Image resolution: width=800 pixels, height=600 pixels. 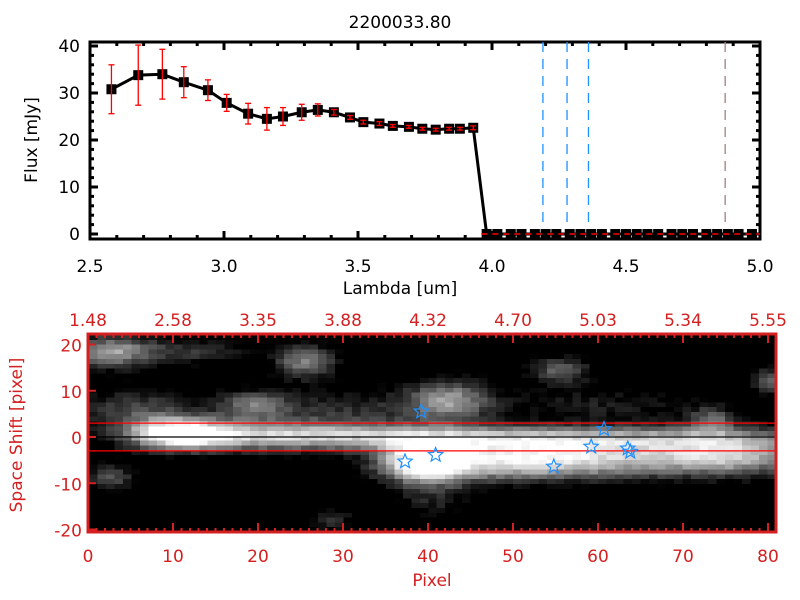 I want to click on top-axis-wavelength-label: 2.58, so click(x=173, y=321).